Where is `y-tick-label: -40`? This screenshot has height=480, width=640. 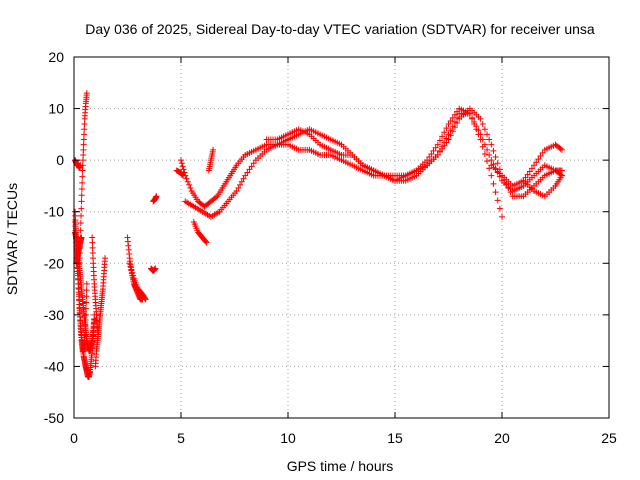
y-tick-label: -40 is located at coordinates (54, 366).